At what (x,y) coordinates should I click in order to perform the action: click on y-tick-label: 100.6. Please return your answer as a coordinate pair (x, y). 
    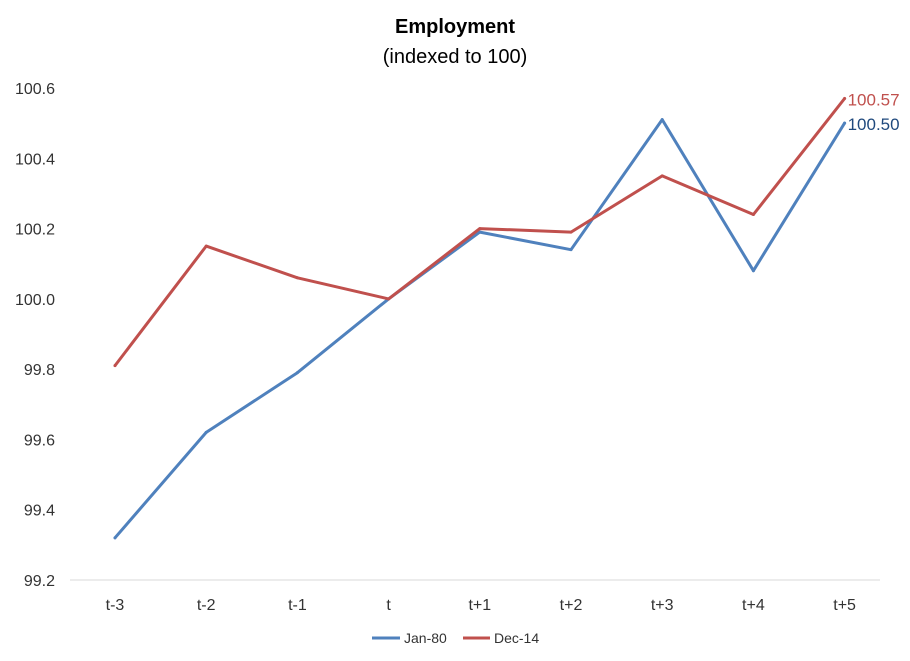
    Looking at the image, I should click on (35, 89).